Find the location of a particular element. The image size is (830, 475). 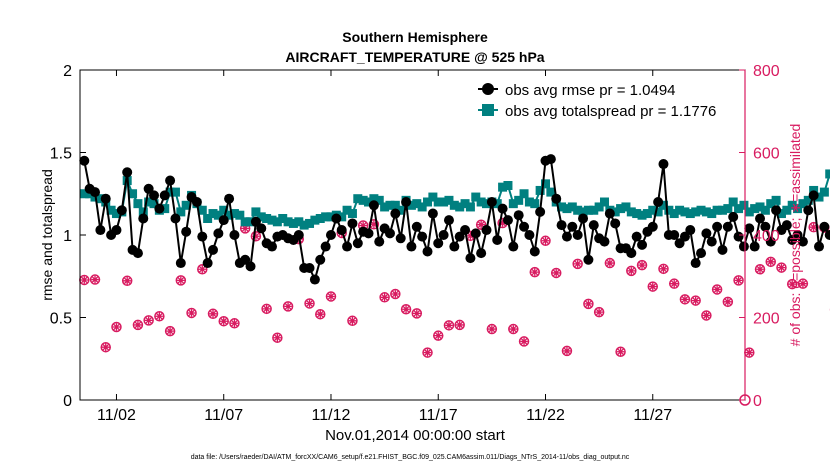

y-right-tick-label: 800 is located at coordinates (766, 71).